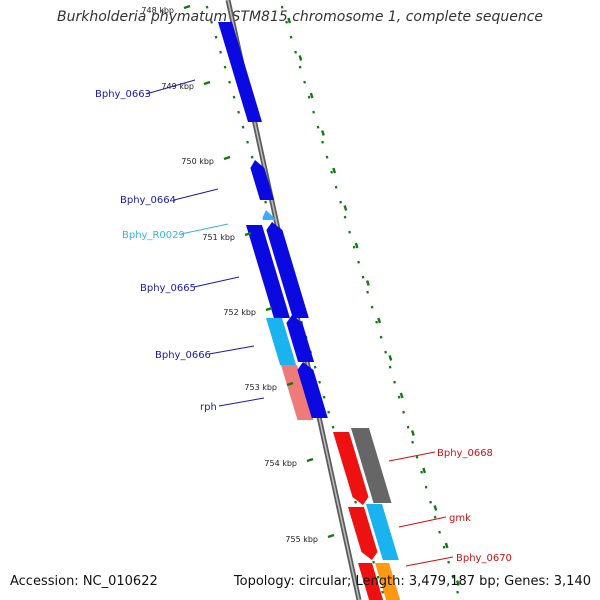 The width and height of the screenshot is (600, 600). What do you see at coordinates (197, 161) in the screenshot?
I see `kbp-label: 750 kbp` at bounding box center [197, 161].